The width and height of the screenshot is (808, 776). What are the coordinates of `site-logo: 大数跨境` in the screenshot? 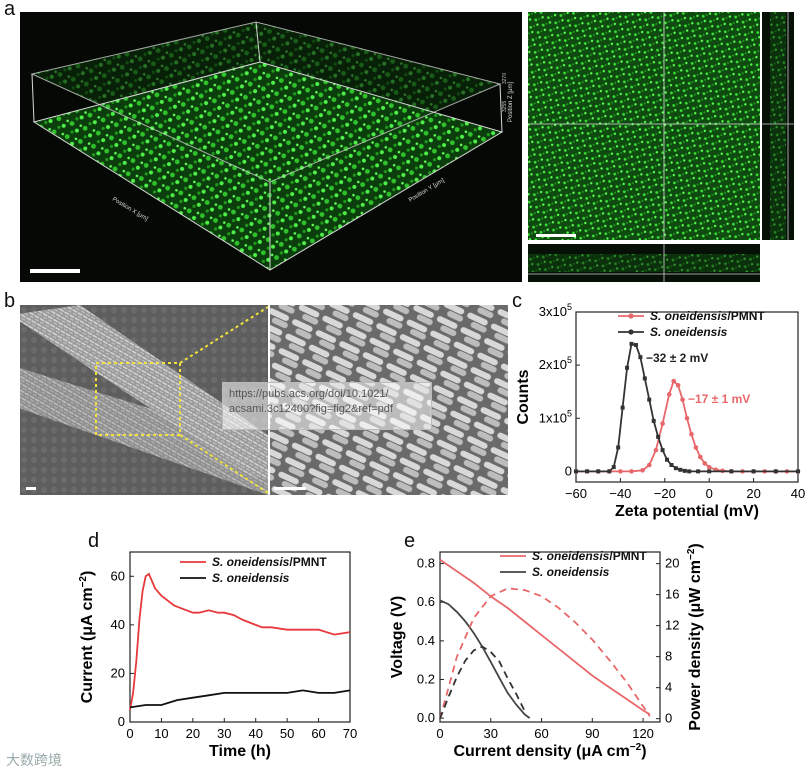 It's located at (34, 760).